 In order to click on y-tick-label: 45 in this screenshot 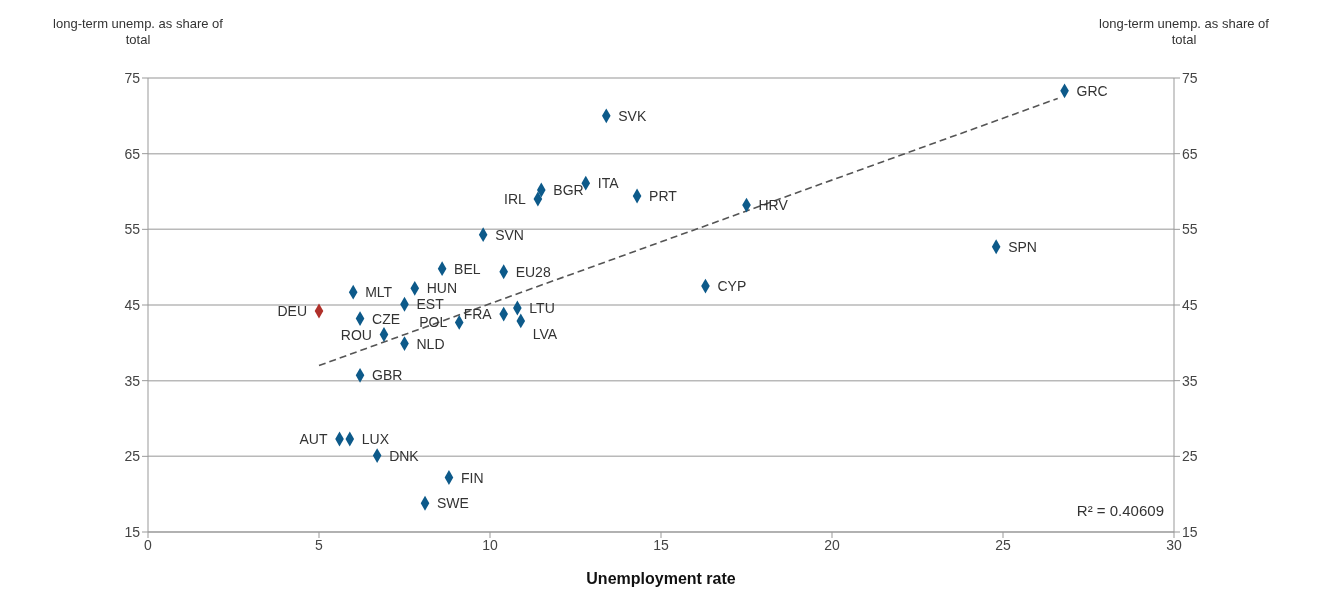, I will do `click(132, 304)`.